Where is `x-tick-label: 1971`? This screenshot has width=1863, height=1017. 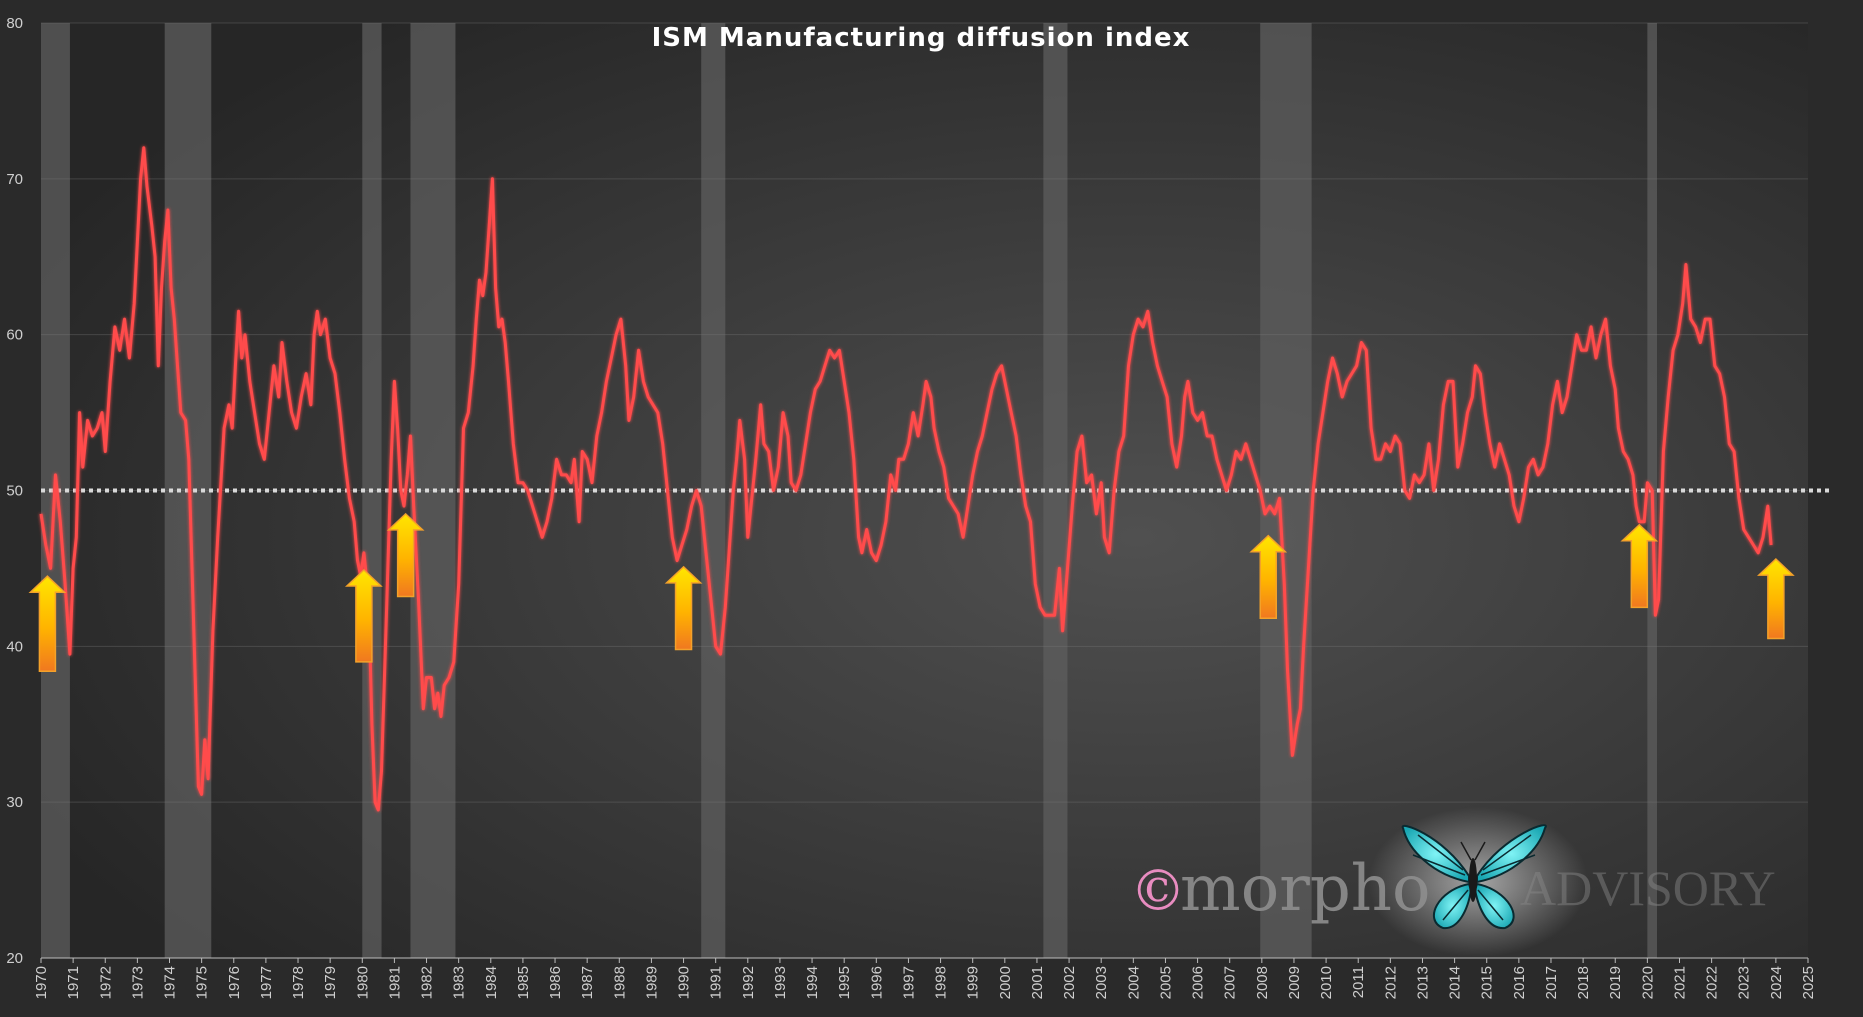 x-tick-label: 1971 is located at coordinates (73, 982).